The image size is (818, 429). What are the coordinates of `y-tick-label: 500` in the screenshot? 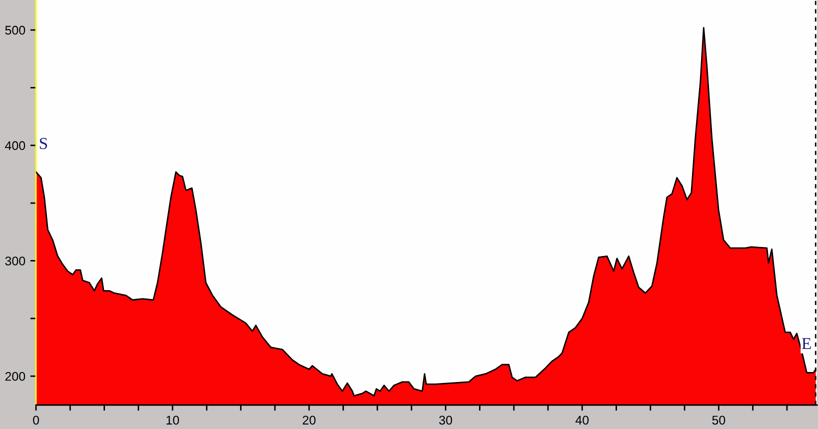 It's located at (15, 30).